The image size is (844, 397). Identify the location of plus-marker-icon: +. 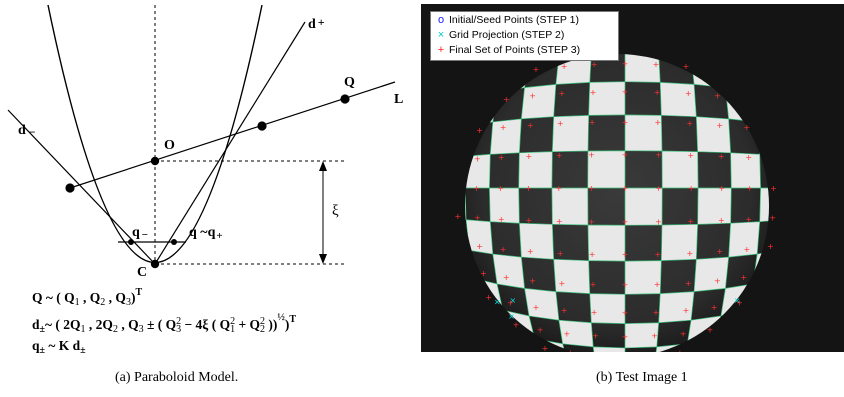
(441, 50).